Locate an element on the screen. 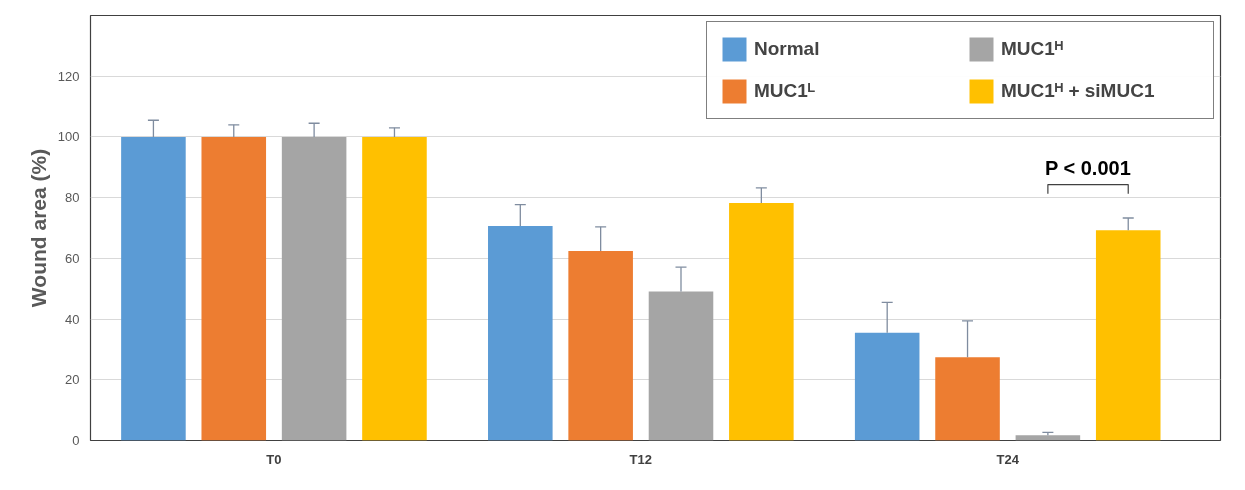 The height and width of the screenshot is (490, 1245). legend-label: MUC1ᴸ is located at coordinates (785, 91).